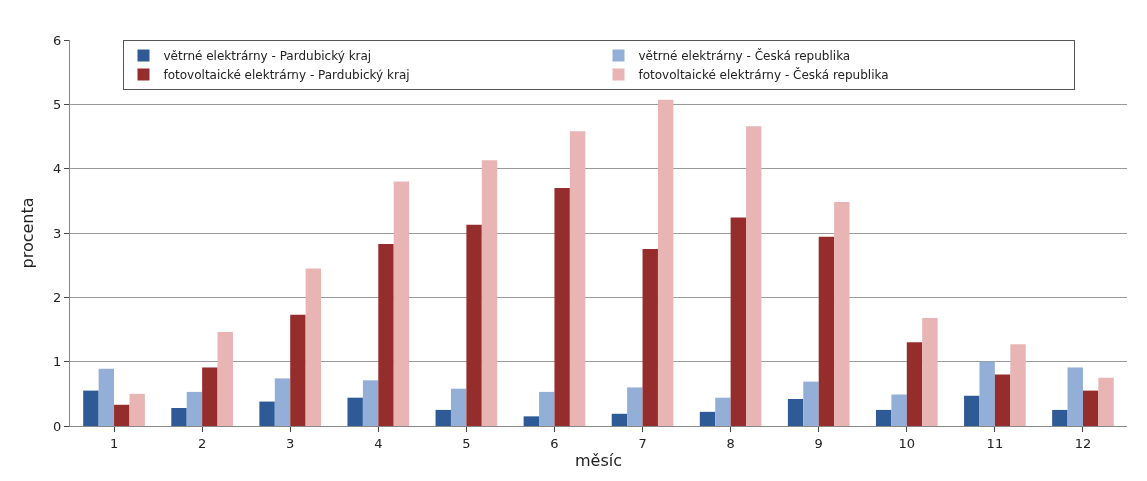 The width and height of the screenshot is (1147, 481). I want to click on x-tick-label: 8, so click(730, 443).